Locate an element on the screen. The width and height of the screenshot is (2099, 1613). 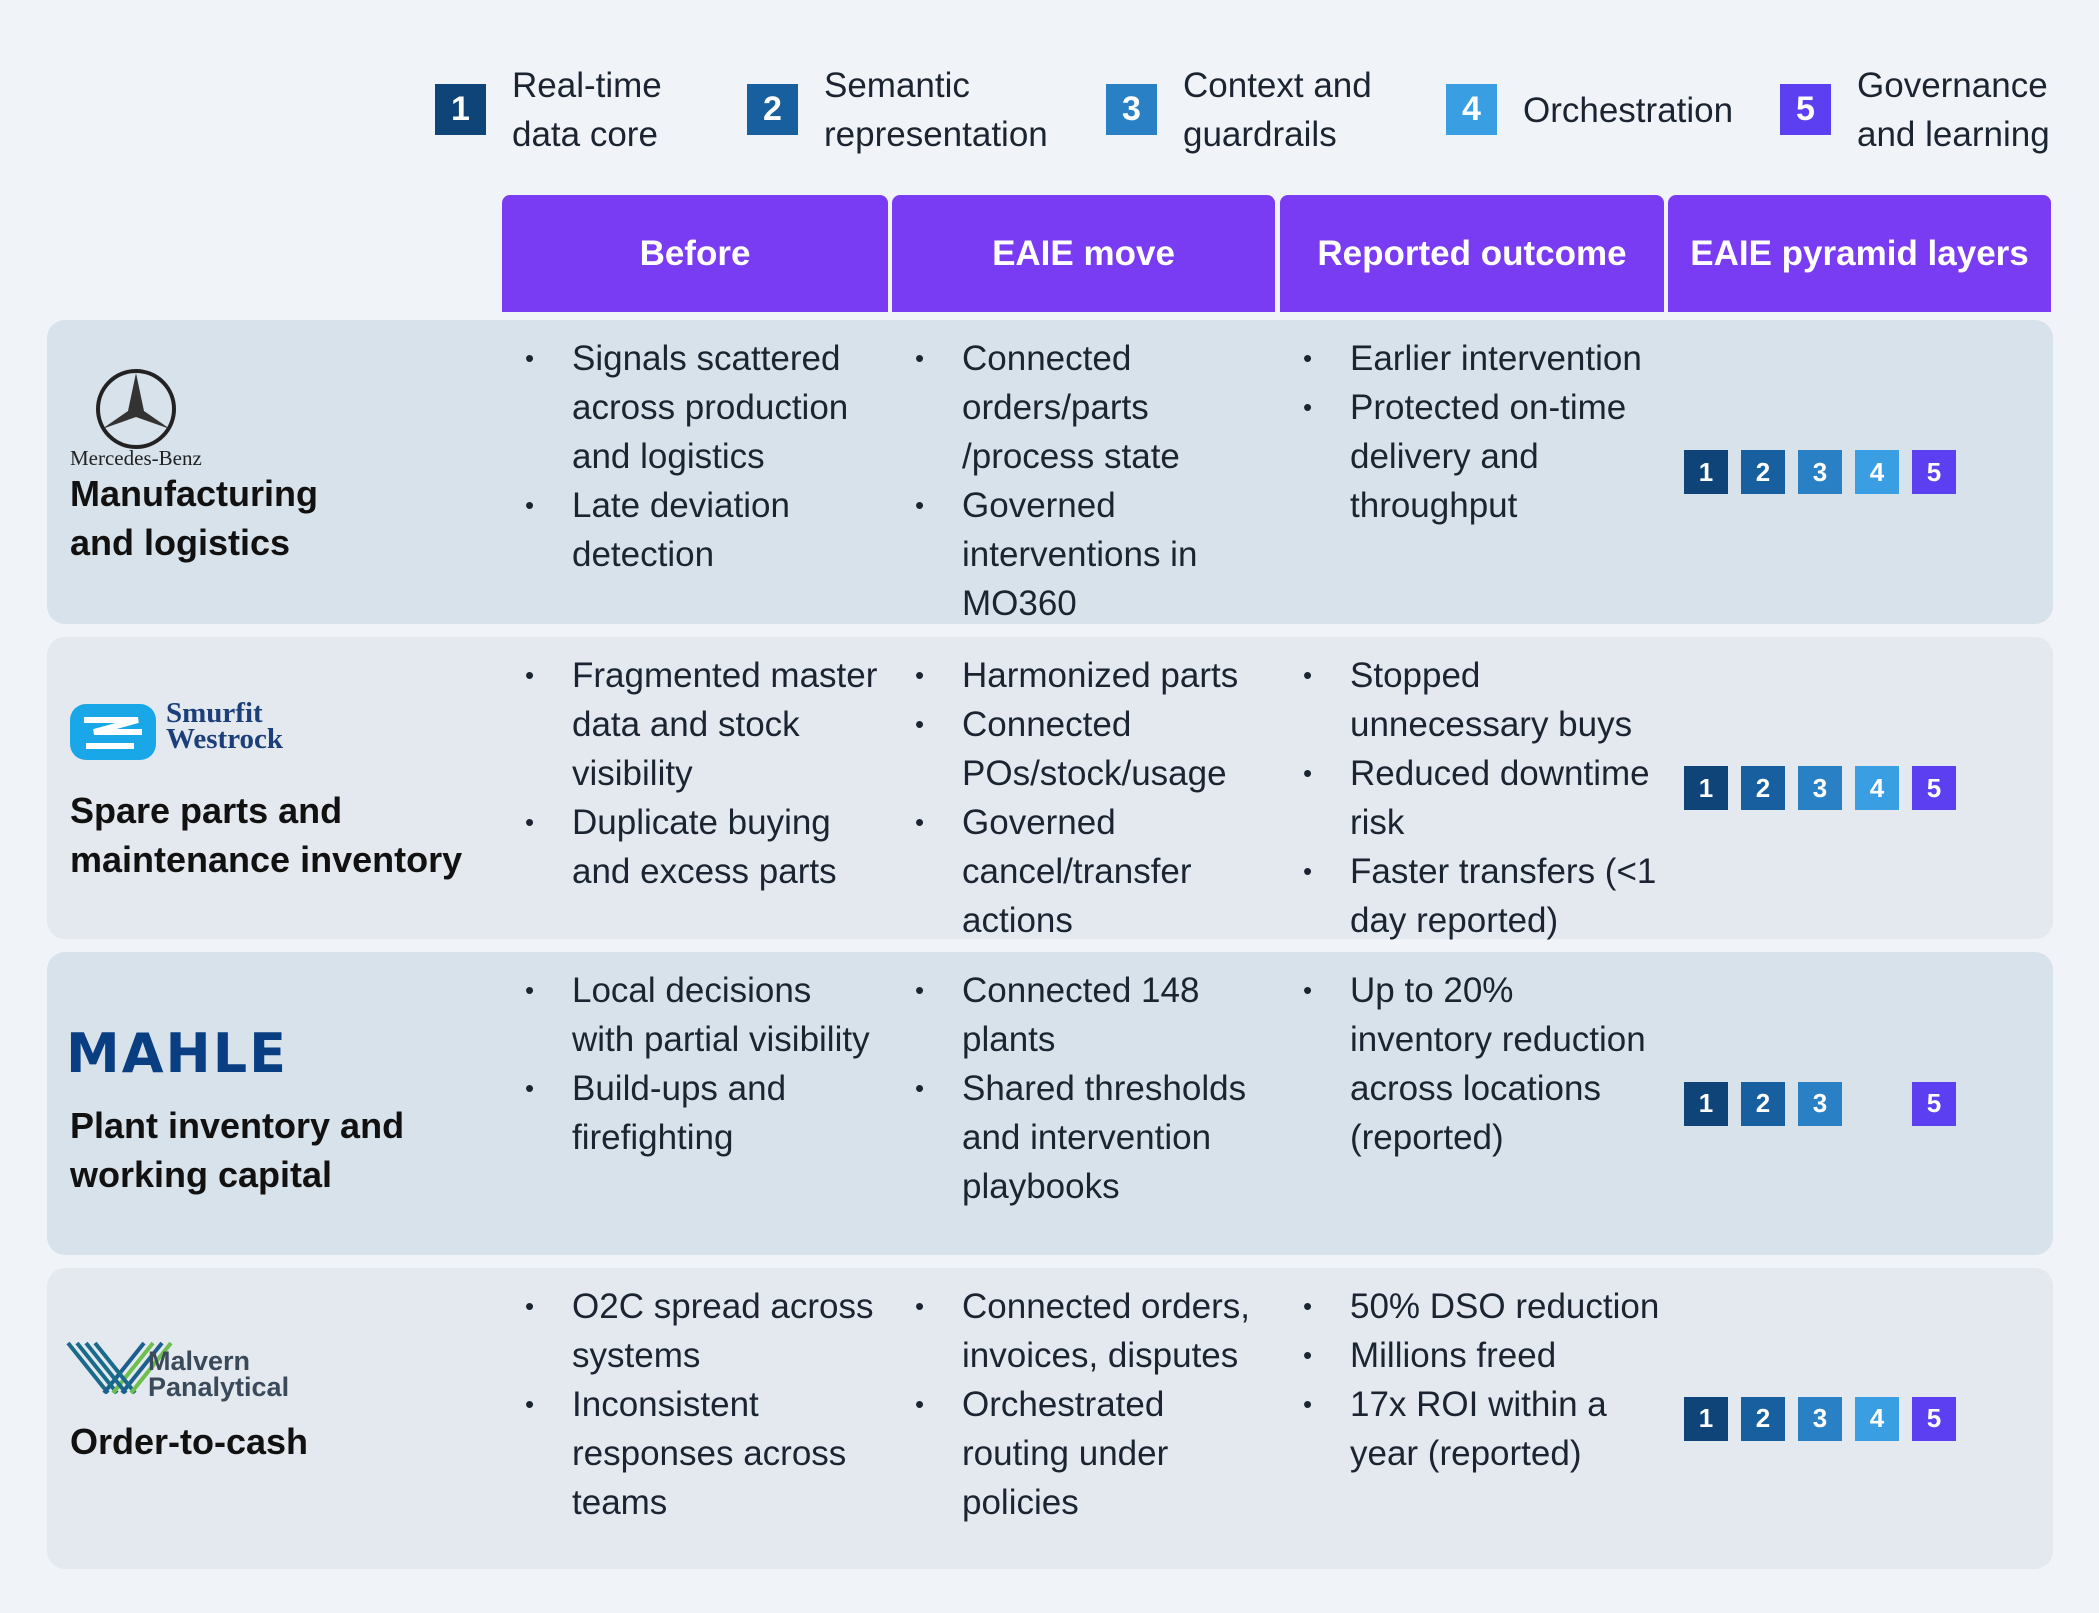
legend-label: Governance and learning is located at coordinates (1957, 110).